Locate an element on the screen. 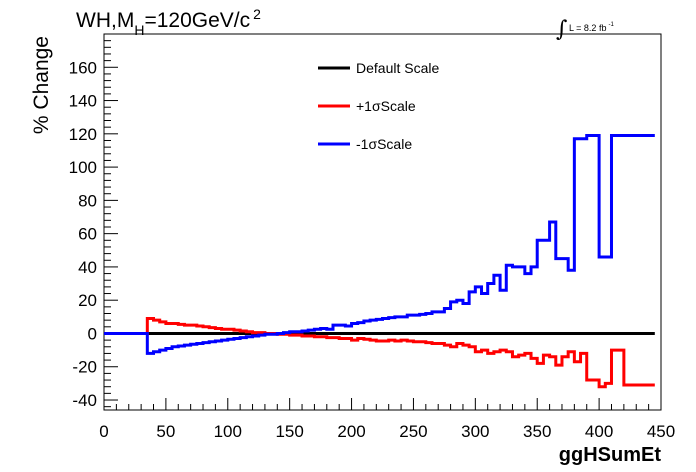 The image size is (696, 472). x-tick-label: 450 is located at coordinates (661, 431).